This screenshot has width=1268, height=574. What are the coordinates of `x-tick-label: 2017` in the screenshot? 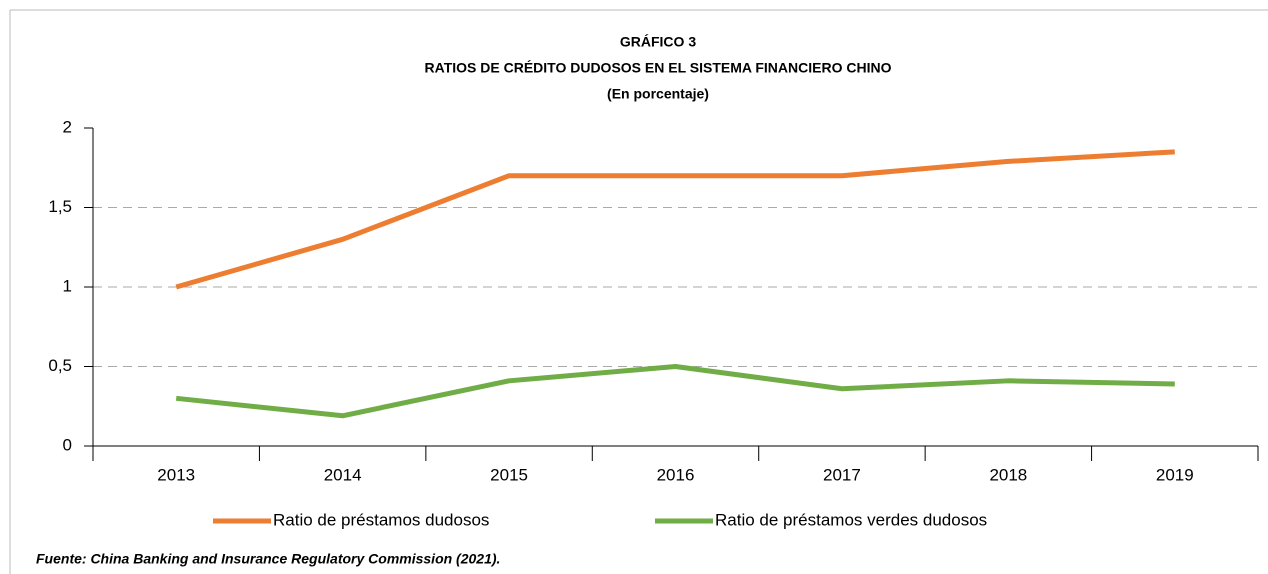 It's located at (842, 474).